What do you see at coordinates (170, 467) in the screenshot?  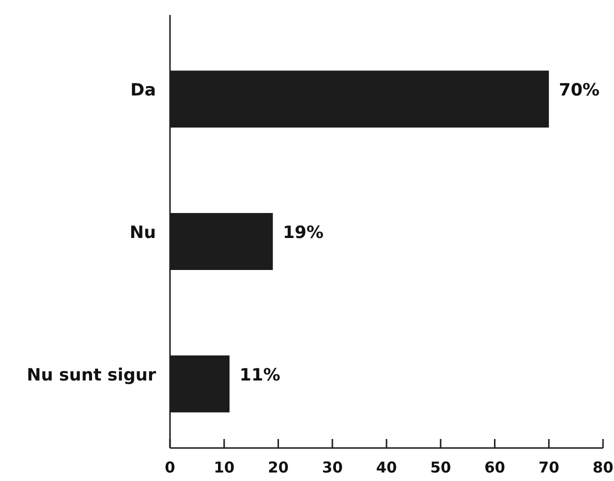 I see `x-tick-label: 0` at bounding box center [170, 467].